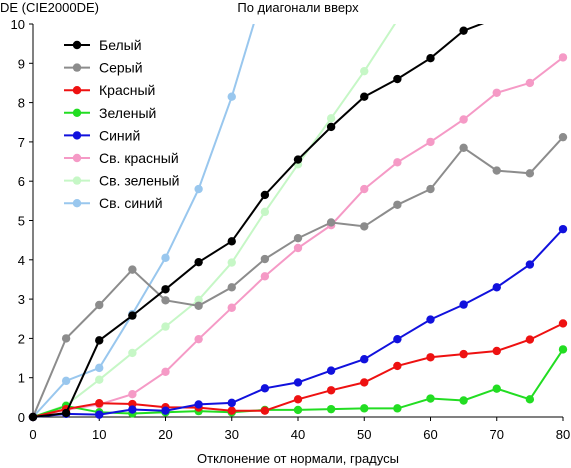 This screenshot has height=468, width=571. Describe the element at coordinates (99, 434) in the screenshot. I see `x-tick-label: 10` at that location.